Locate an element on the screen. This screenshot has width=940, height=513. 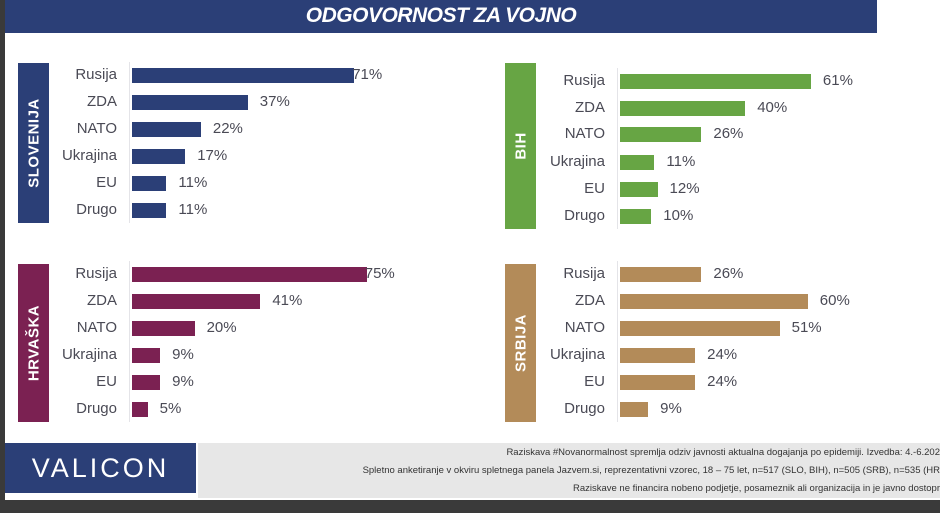
bar-hrvaška-nato is located at coordinates (163, 328).